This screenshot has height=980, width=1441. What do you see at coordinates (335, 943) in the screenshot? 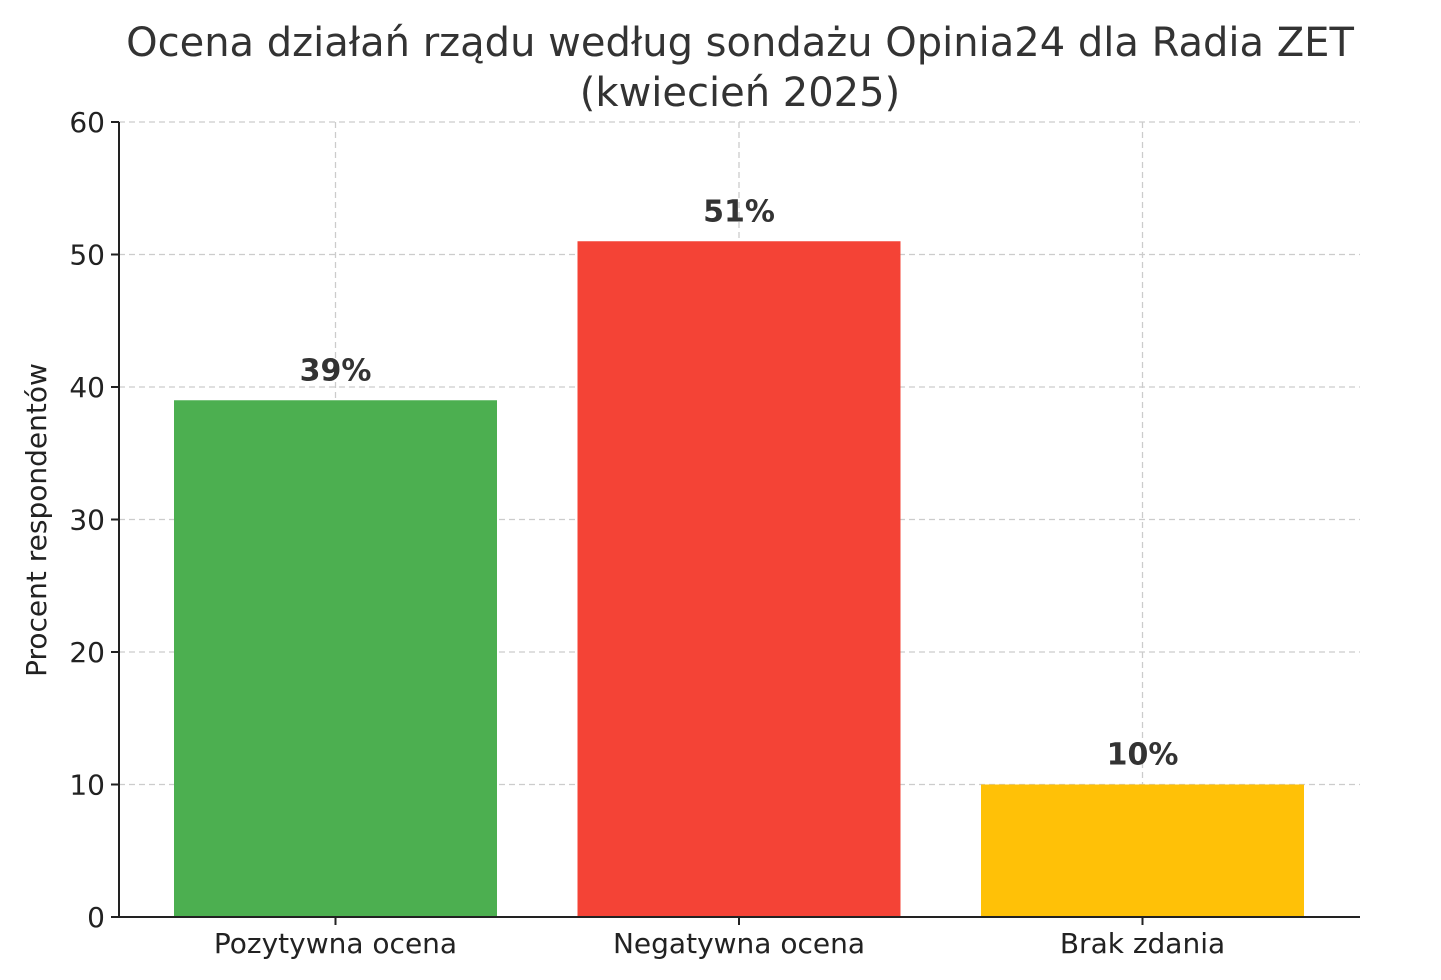
I see `x-tick-label-0: Pozytywna ocena` at bounding box center [335, 943].